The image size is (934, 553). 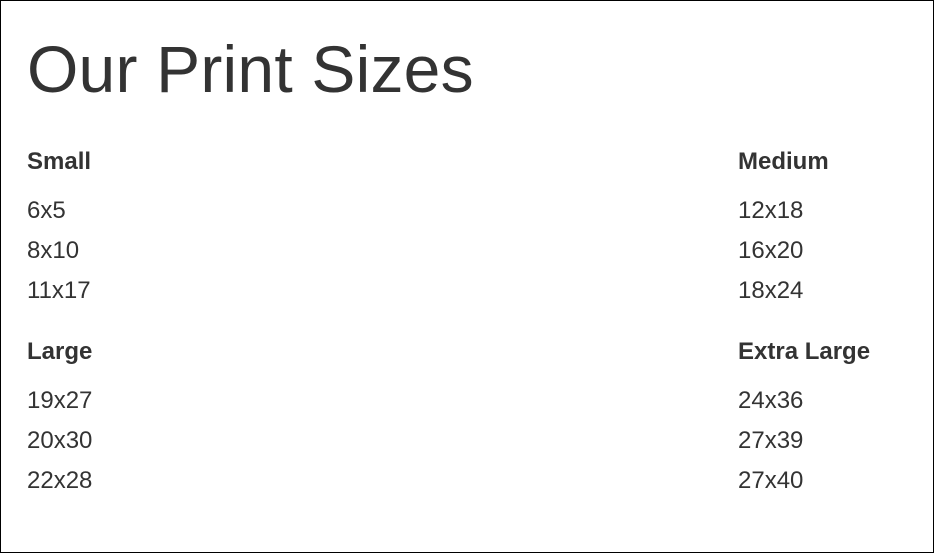 What do you see at coordinates (771, 440) in the screenshot?
I see `size-item: 27x39` at bounding box center [771, 440].